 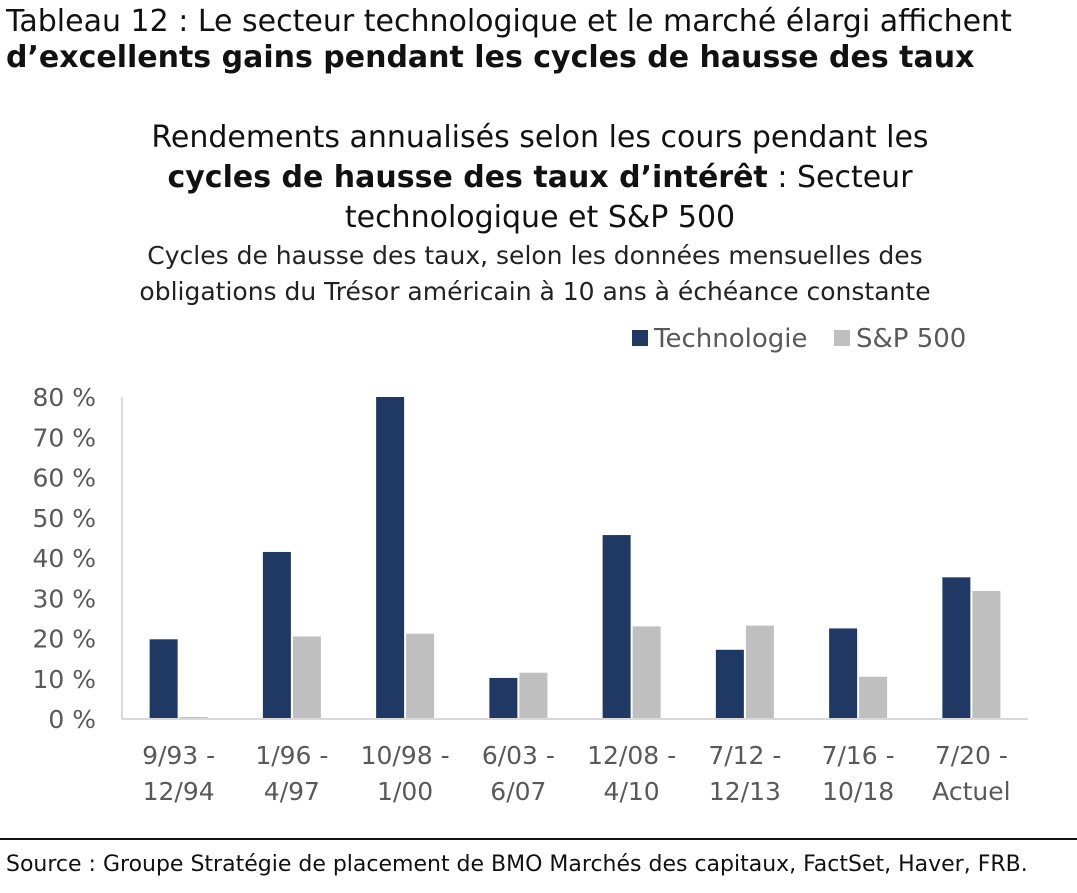 I want to click on x-tick-label: Actuel, so click(x=971, y=791).